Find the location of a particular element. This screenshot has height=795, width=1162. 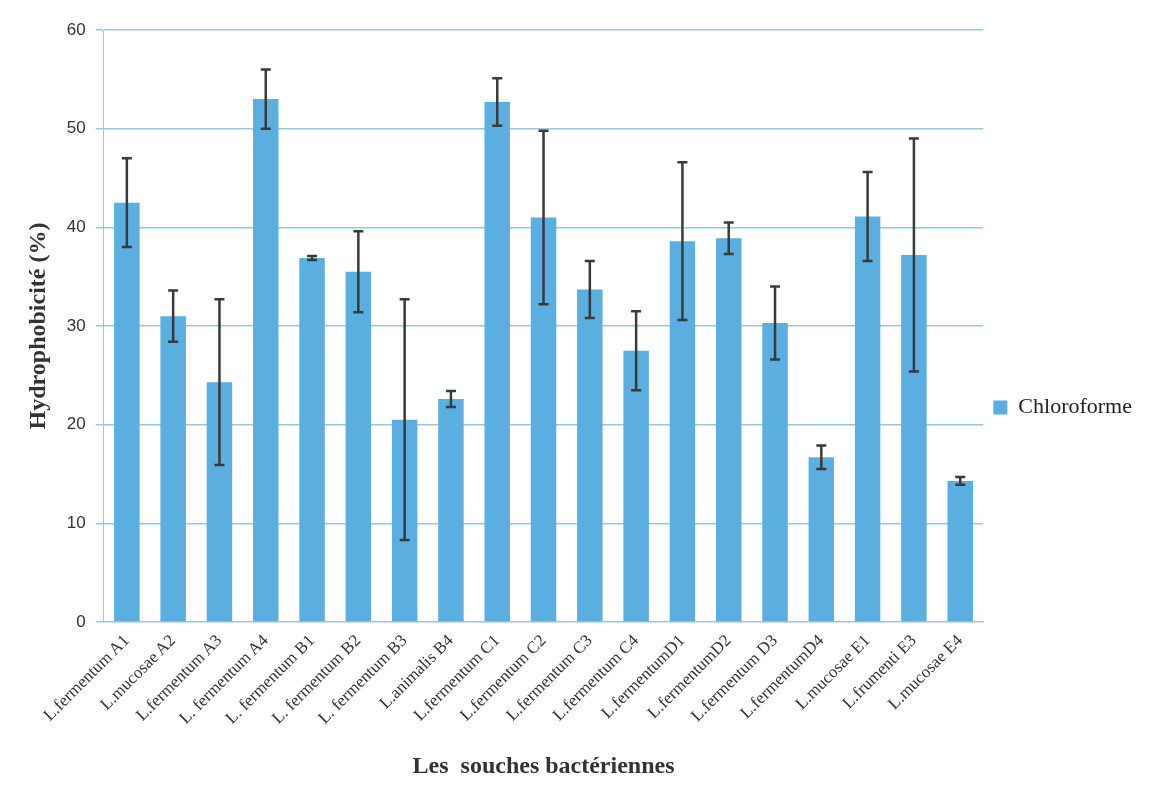

y-tick-label: 20 is located at coordinates (76, 424).